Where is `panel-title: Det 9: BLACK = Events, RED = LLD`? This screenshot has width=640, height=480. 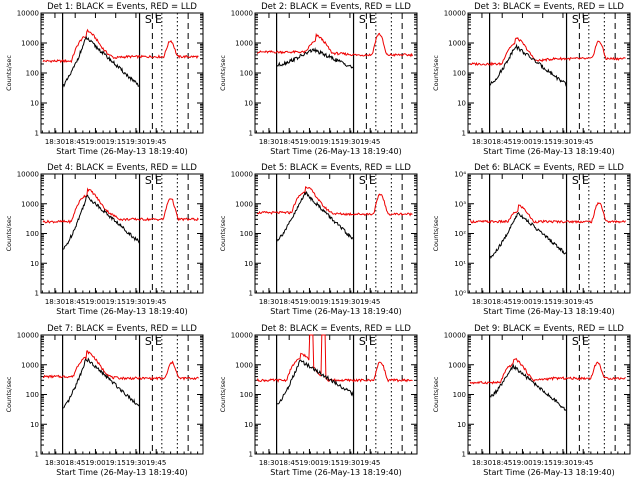 panel-title: Det 9: BLACK = Events, RED = LLD is located at coordinates (549, 329).